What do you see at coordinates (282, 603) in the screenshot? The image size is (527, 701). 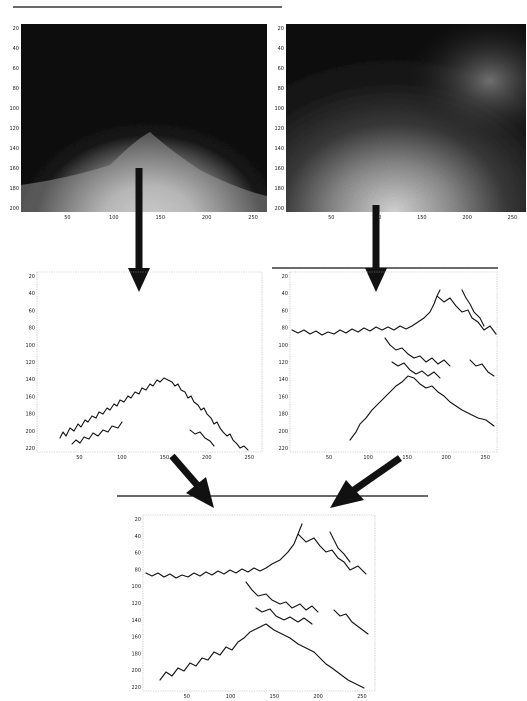 I see `edge-combined-center` at bounding box center [282, 603].